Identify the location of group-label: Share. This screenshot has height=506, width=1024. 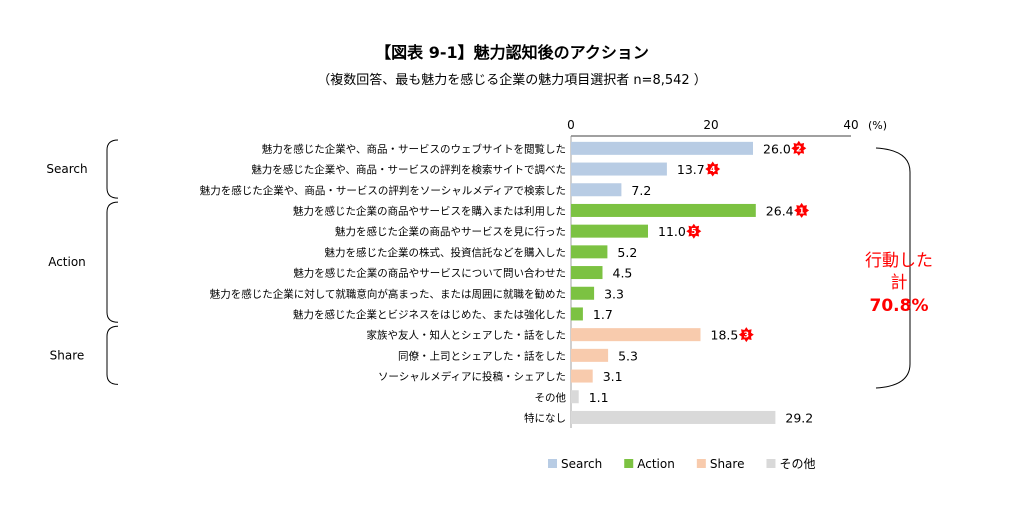
(67, 355).